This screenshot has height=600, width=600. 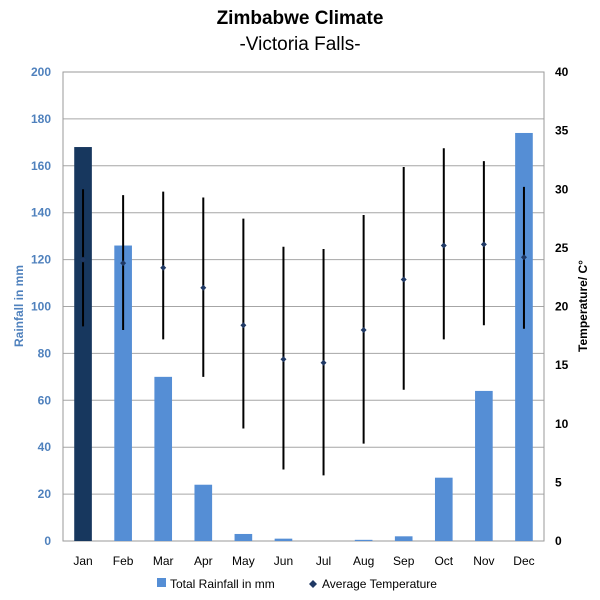 I want to click on y-tick-label: 140, so click(x=41, y=213).